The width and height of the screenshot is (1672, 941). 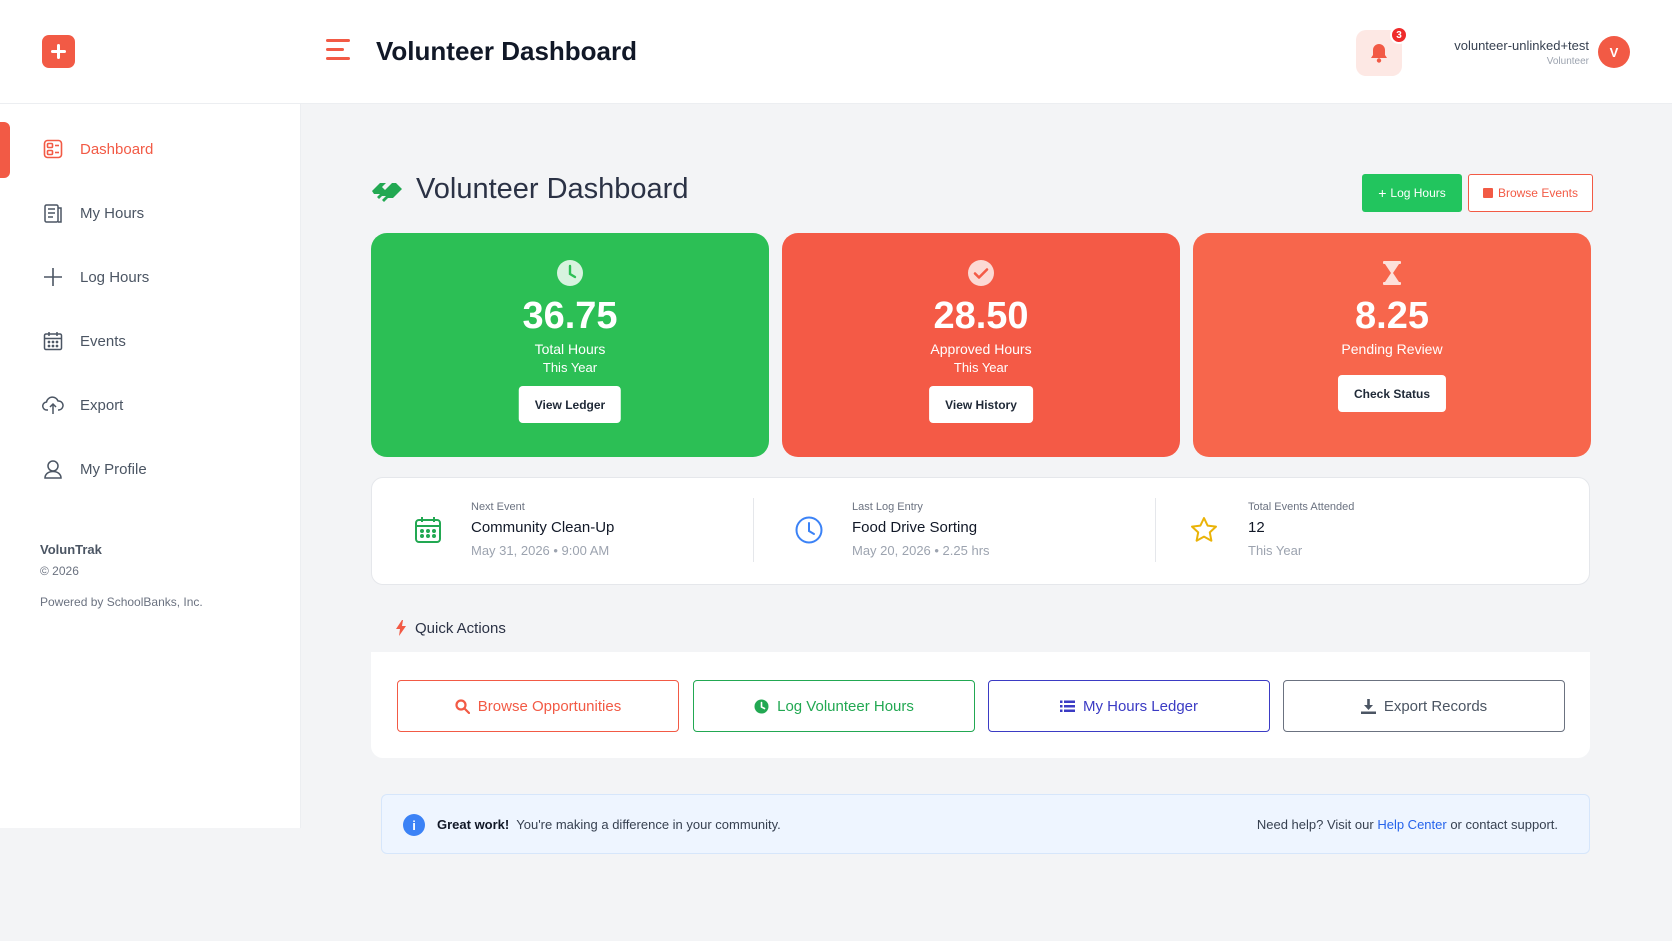 I want to click on info-value: 12, so click(x=1256, y=527).